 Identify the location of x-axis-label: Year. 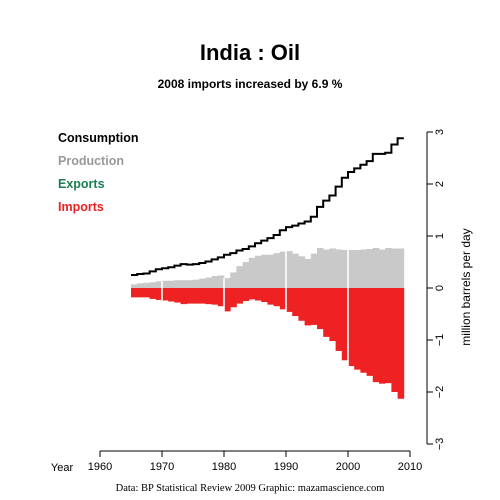
(62, 468).